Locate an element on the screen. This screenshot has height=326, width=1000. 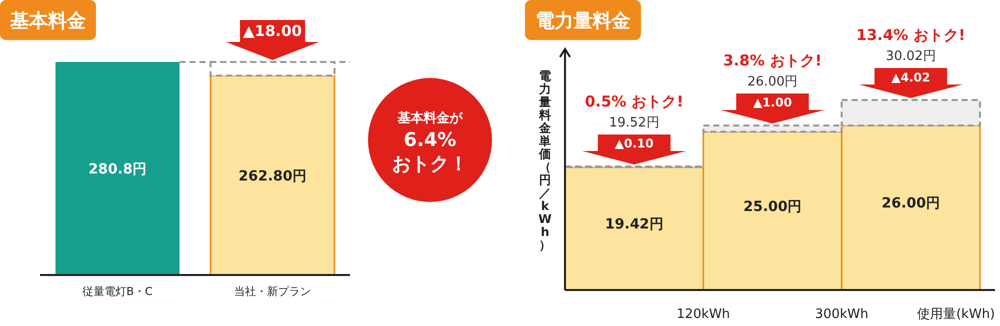
data-label: ▲18.00 is located at coordinates (272, 31).